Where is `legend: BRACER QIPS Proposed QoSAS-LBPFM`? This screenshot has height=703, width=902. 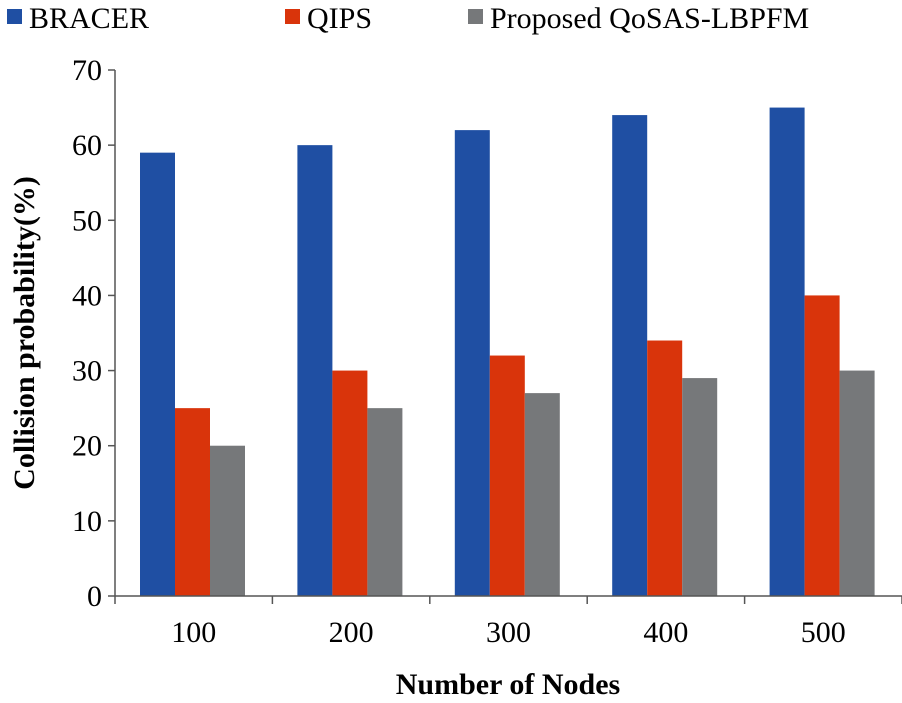 legend: BRACER QIPS Proposed QoSAS-LBPFM is located at coordinates (408, 18).